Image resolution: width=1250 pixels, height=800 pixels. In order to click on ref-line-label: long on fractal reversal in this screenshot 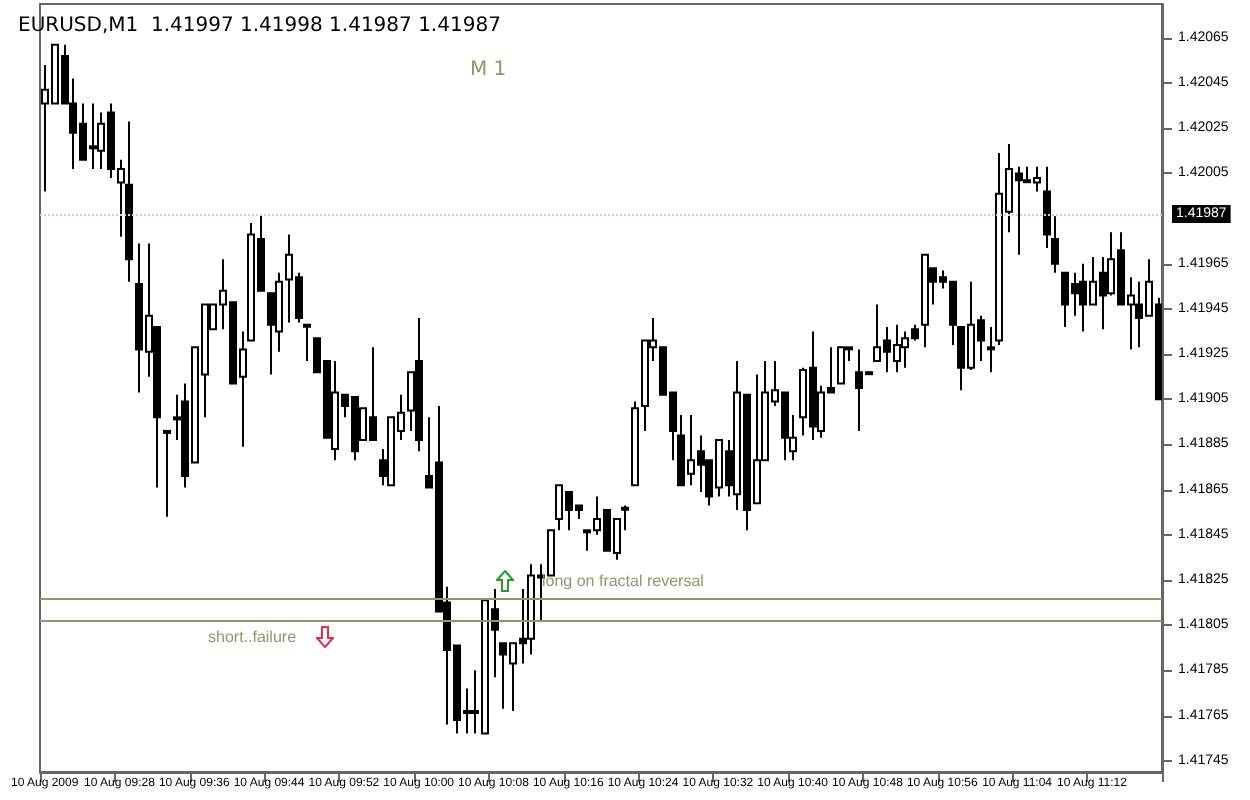, I will do `click(623, 581)`.